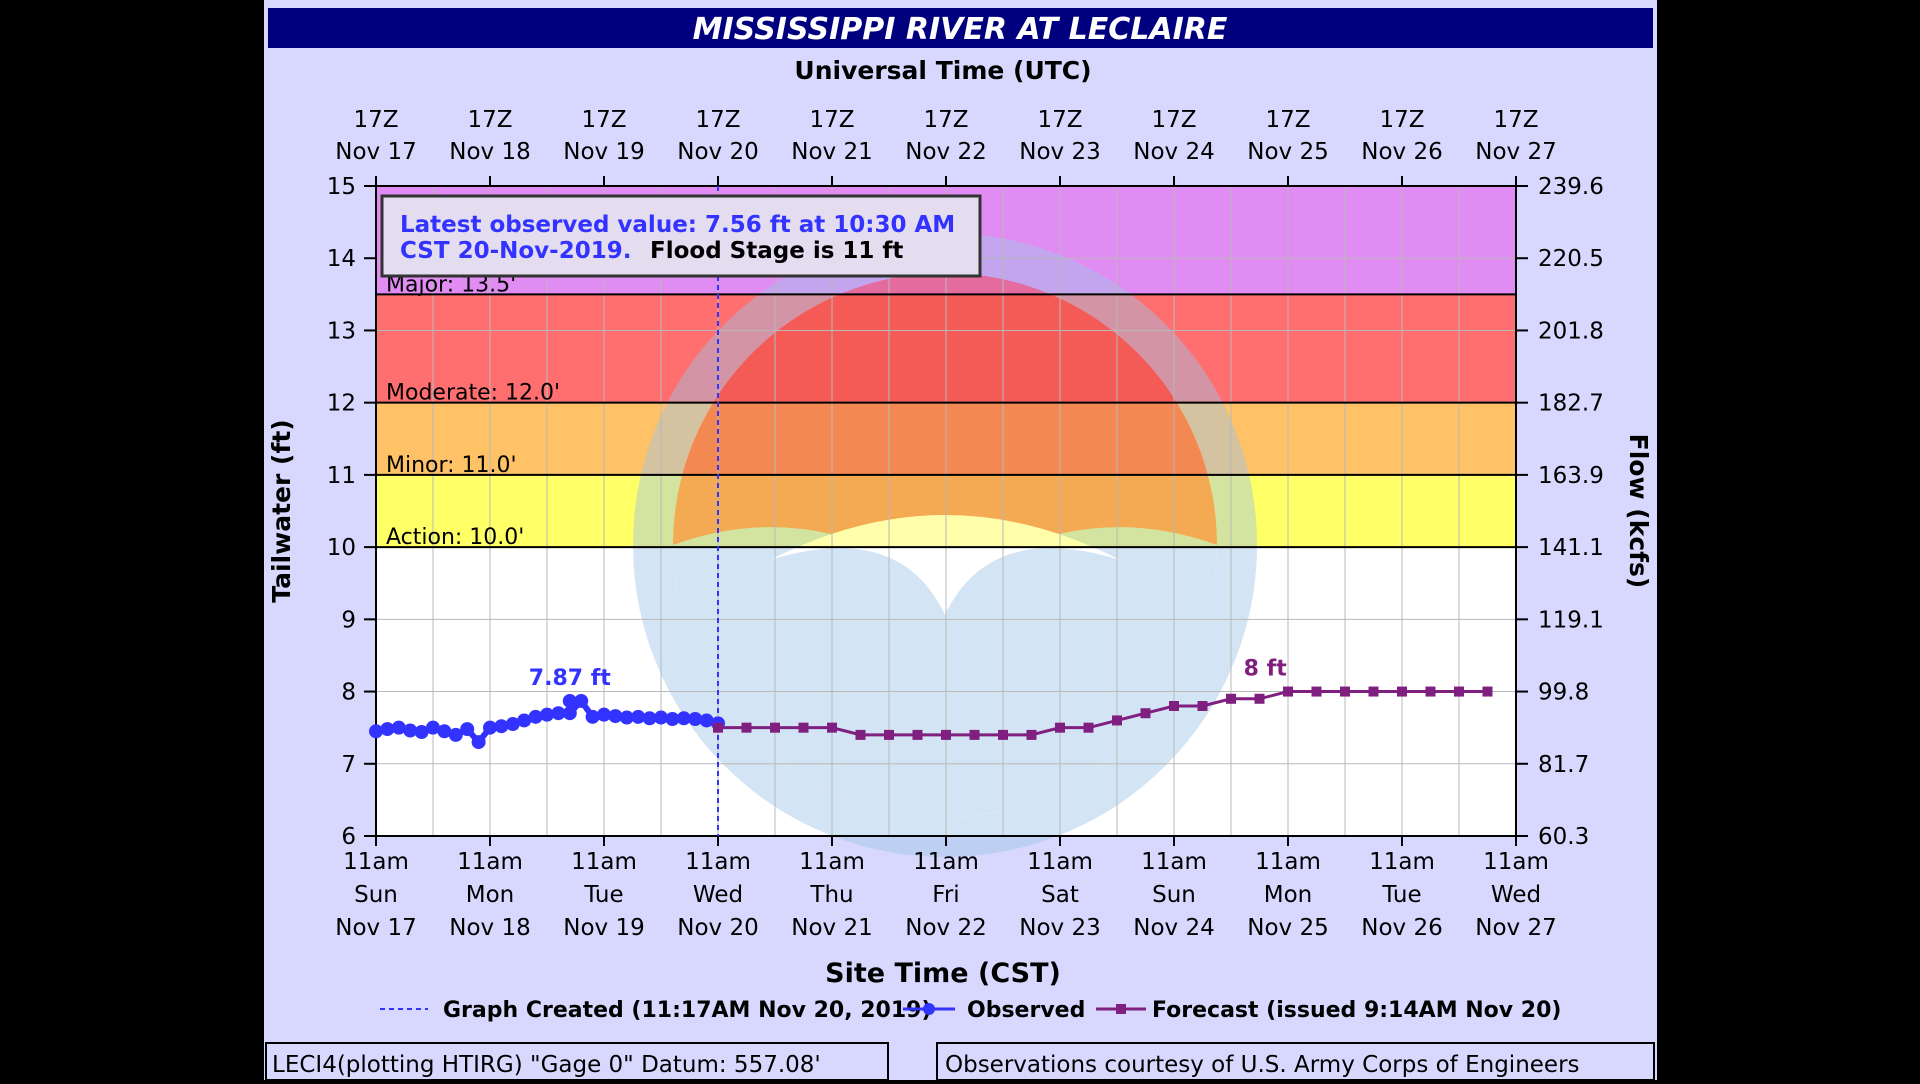 The image size is (1920, 1084). I want to click on y2-tick-label: 141.1, so click(1571, 548).